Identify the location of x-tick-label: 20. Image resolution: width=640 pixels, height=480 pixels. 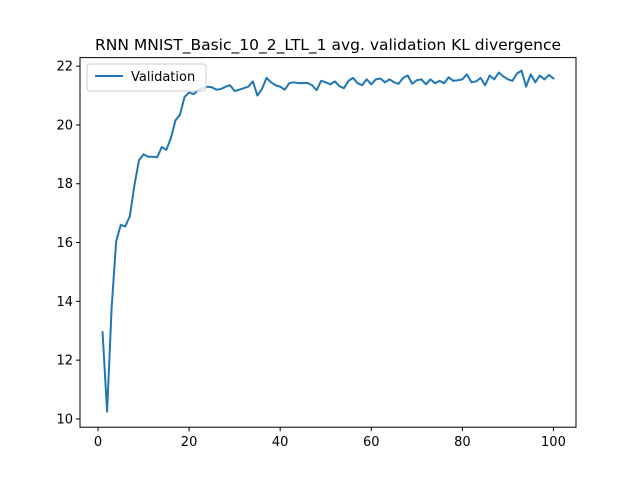
(189, 442).